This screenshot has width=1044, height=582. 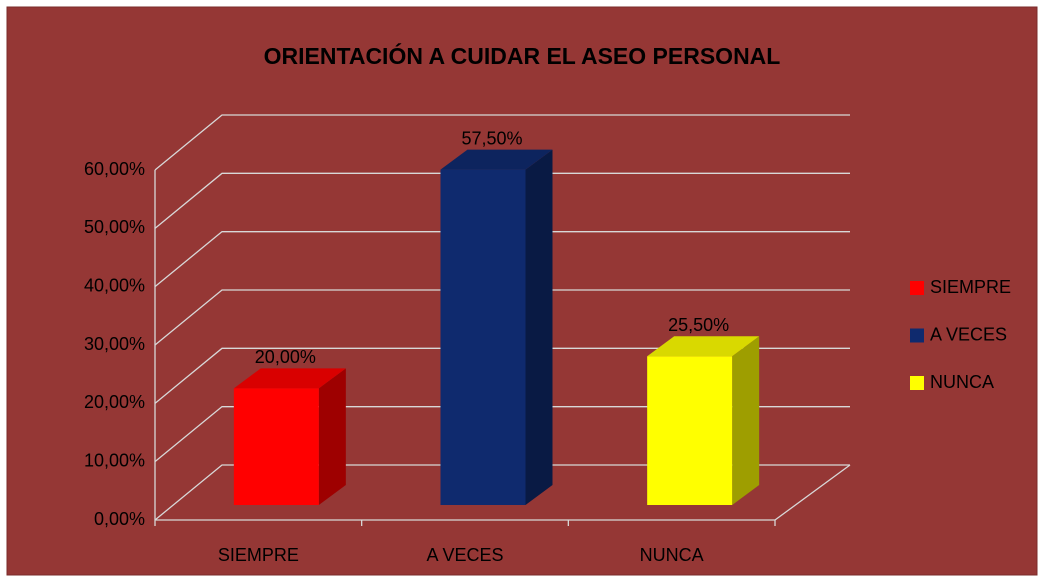 What do you see at coordinates (491, 138) in the screenshot?
I see `data-label: 57,50%` at bounding box center [491, 138].